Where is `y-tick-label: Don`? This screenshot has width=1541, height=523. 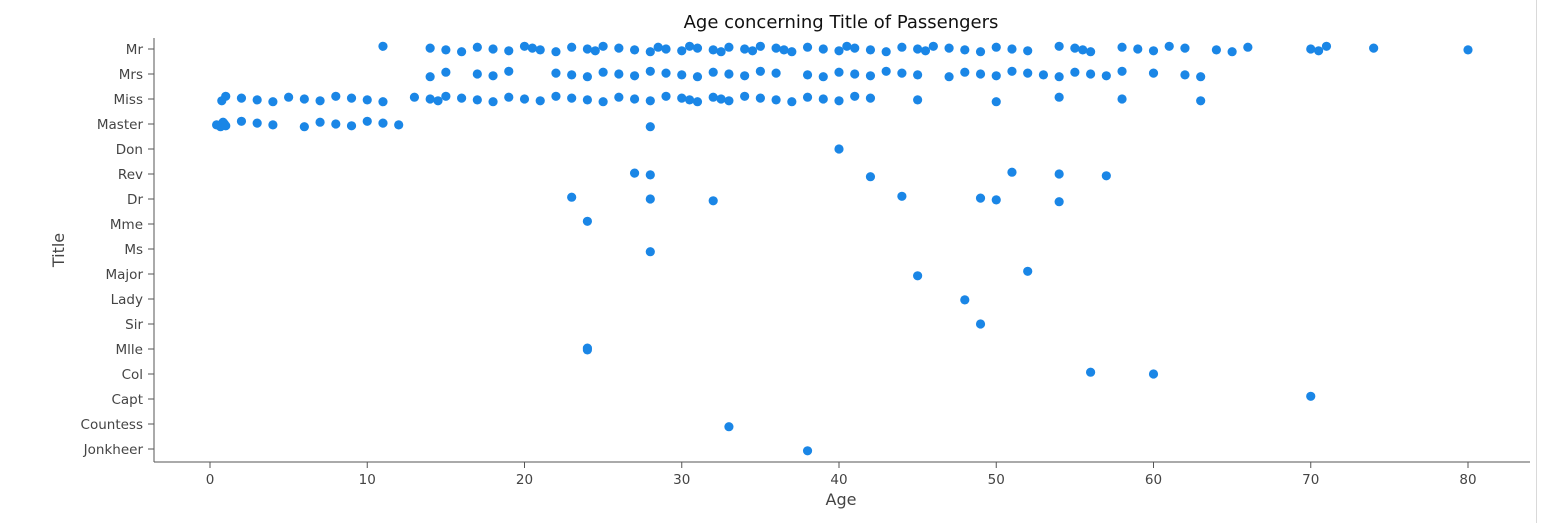
y-tick-label: Don is located at coordinates (129, 150).